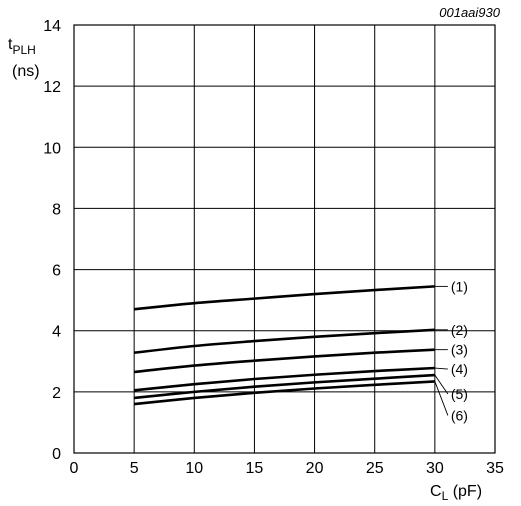 Image resolution: width=521 pixels, height=506 pixels. I want to click on x-axis-label-sub: L, so click(445, 496).